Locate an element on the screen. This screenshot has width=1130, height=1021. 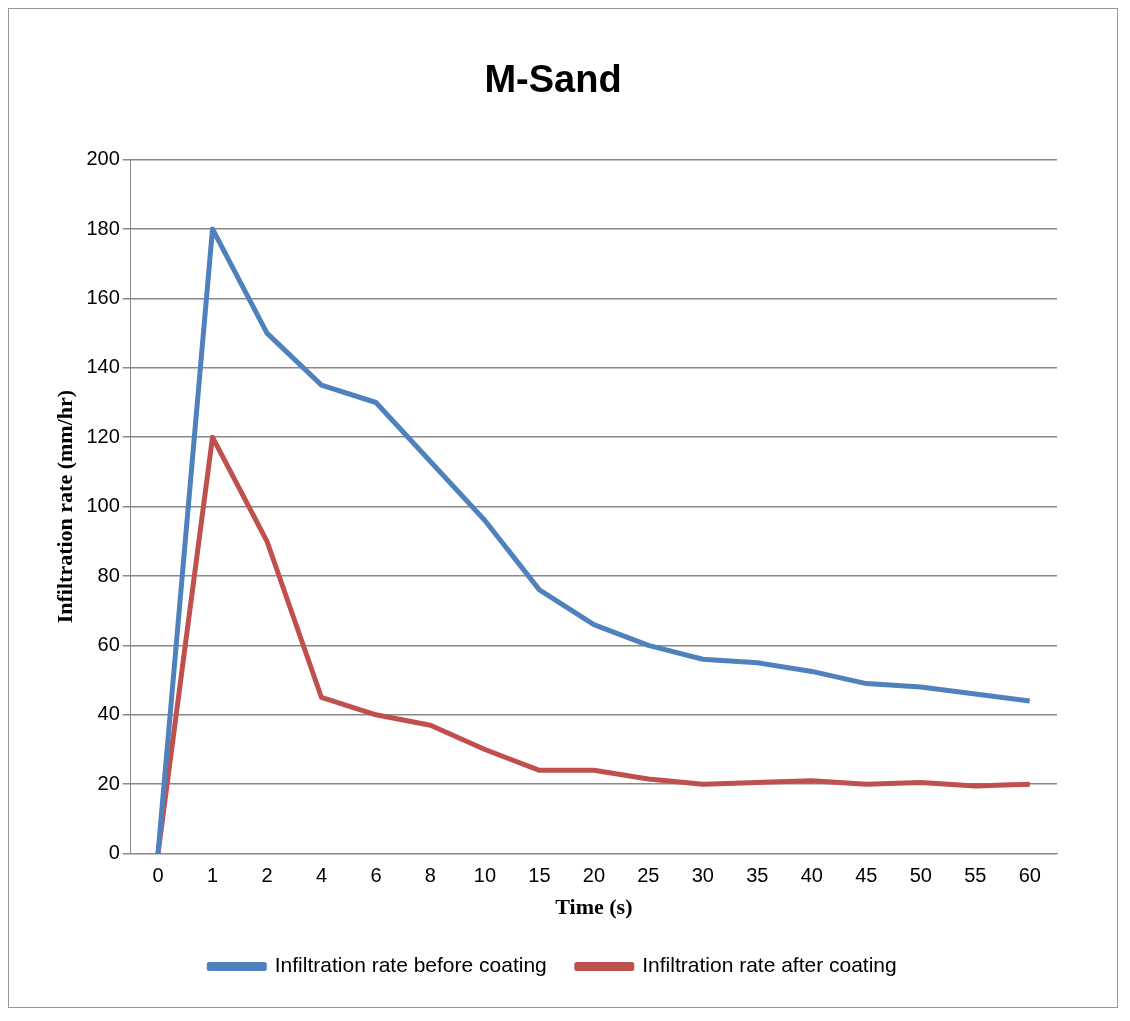
y-tick-label: 100 is located at coordinates (103, 505).